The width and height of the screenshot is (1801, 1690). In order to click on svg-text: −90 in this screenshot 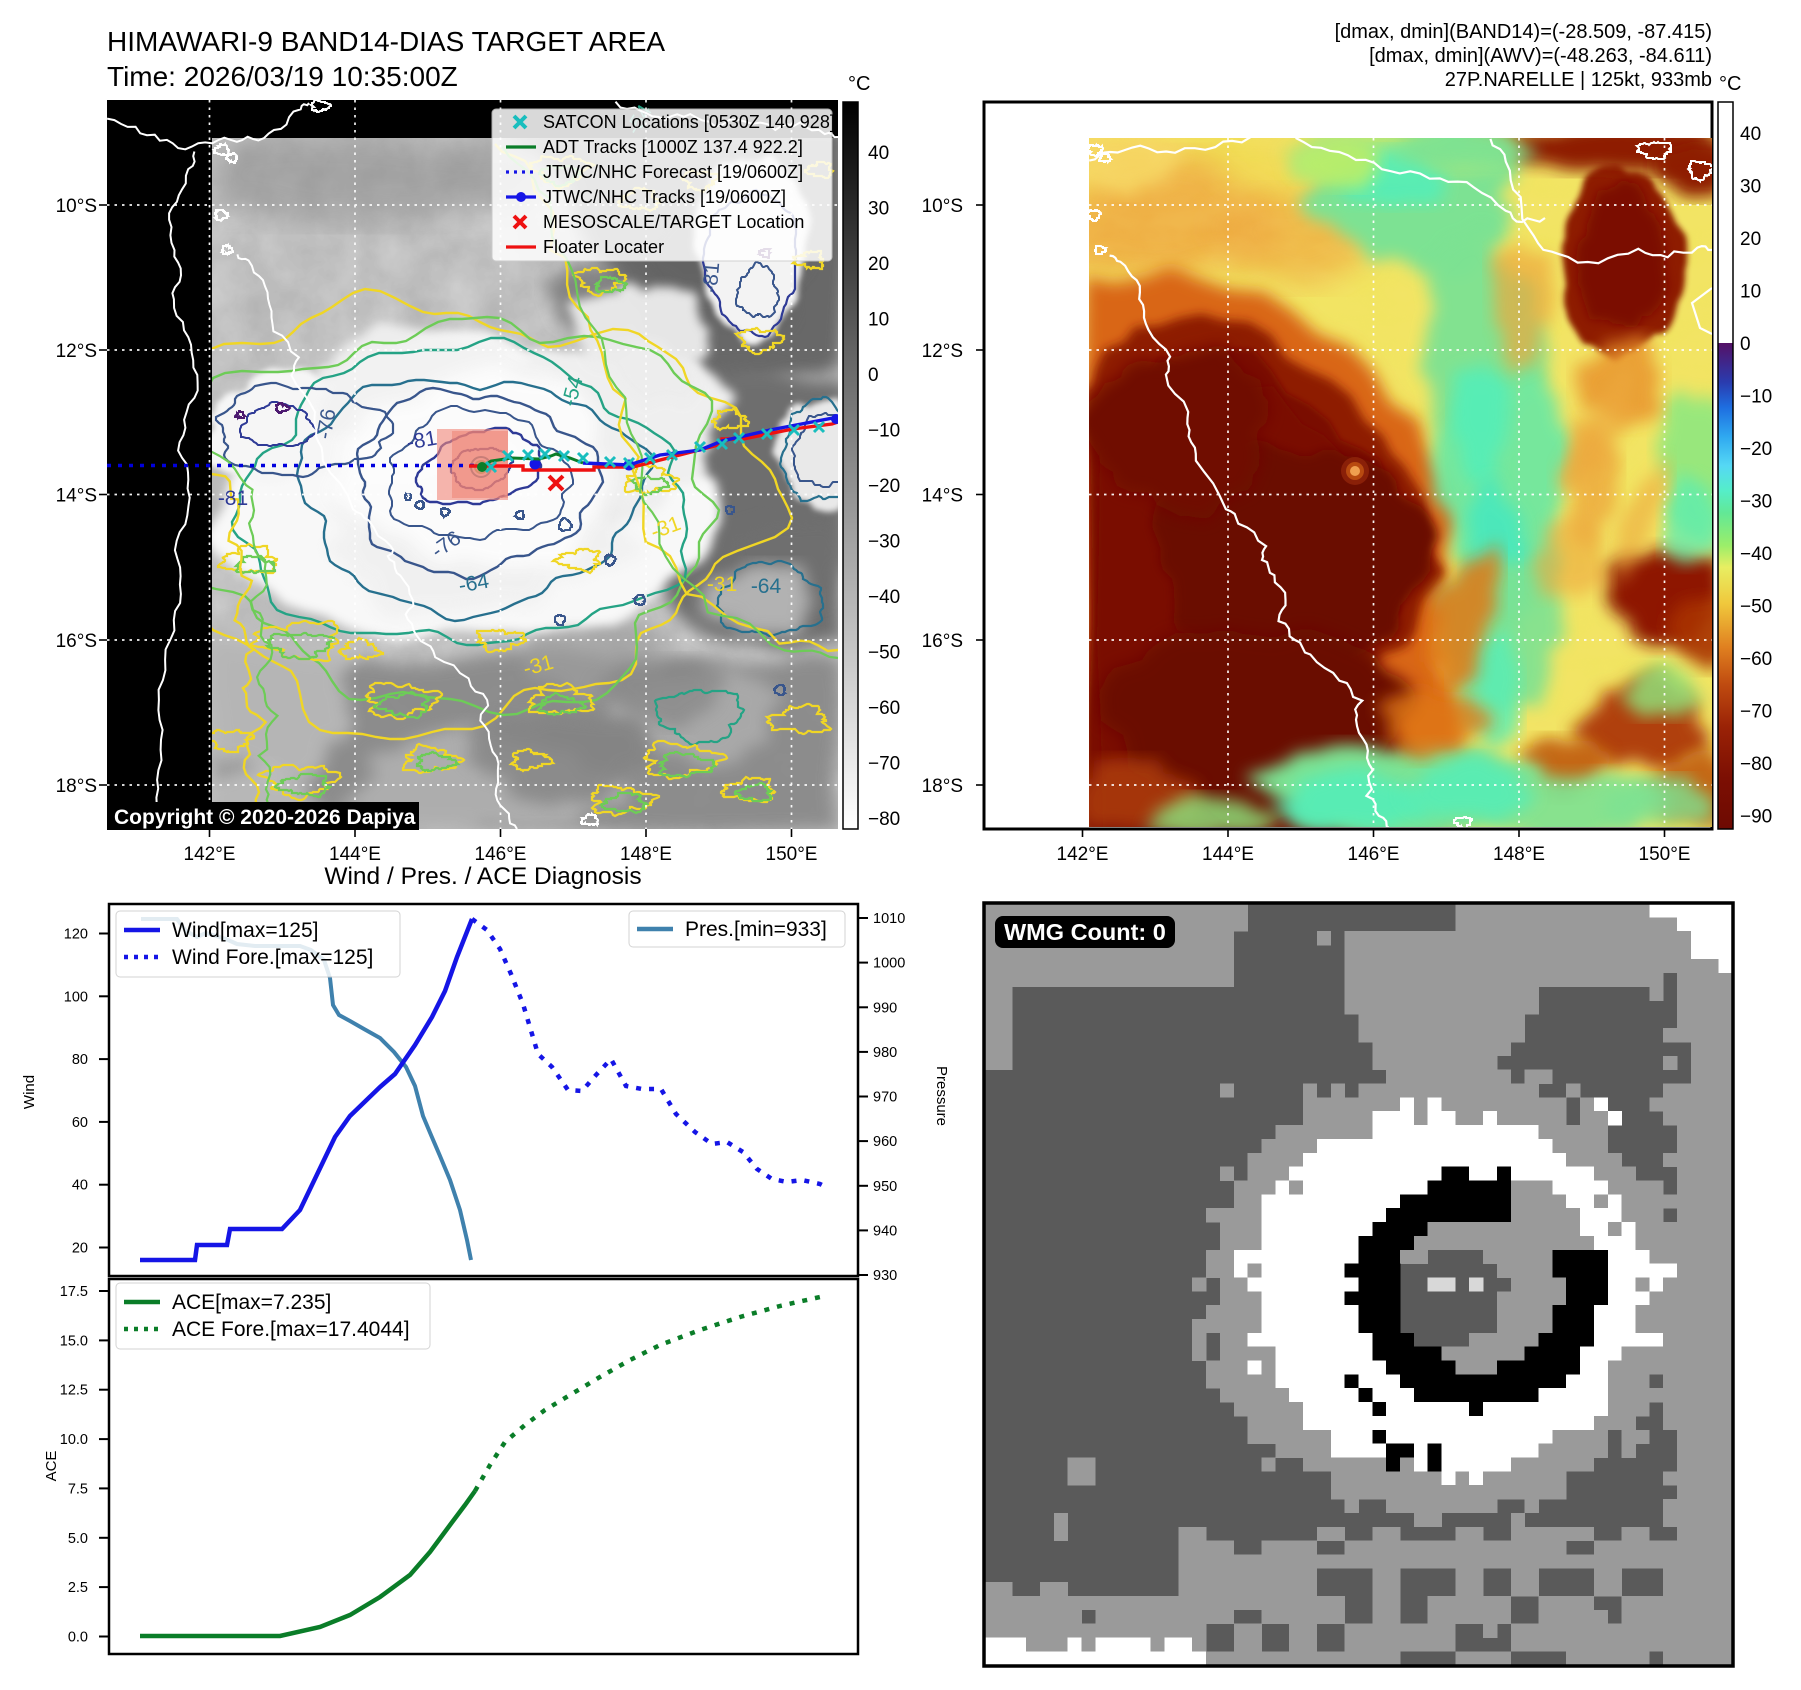, I will do `click(1756, 817)`.